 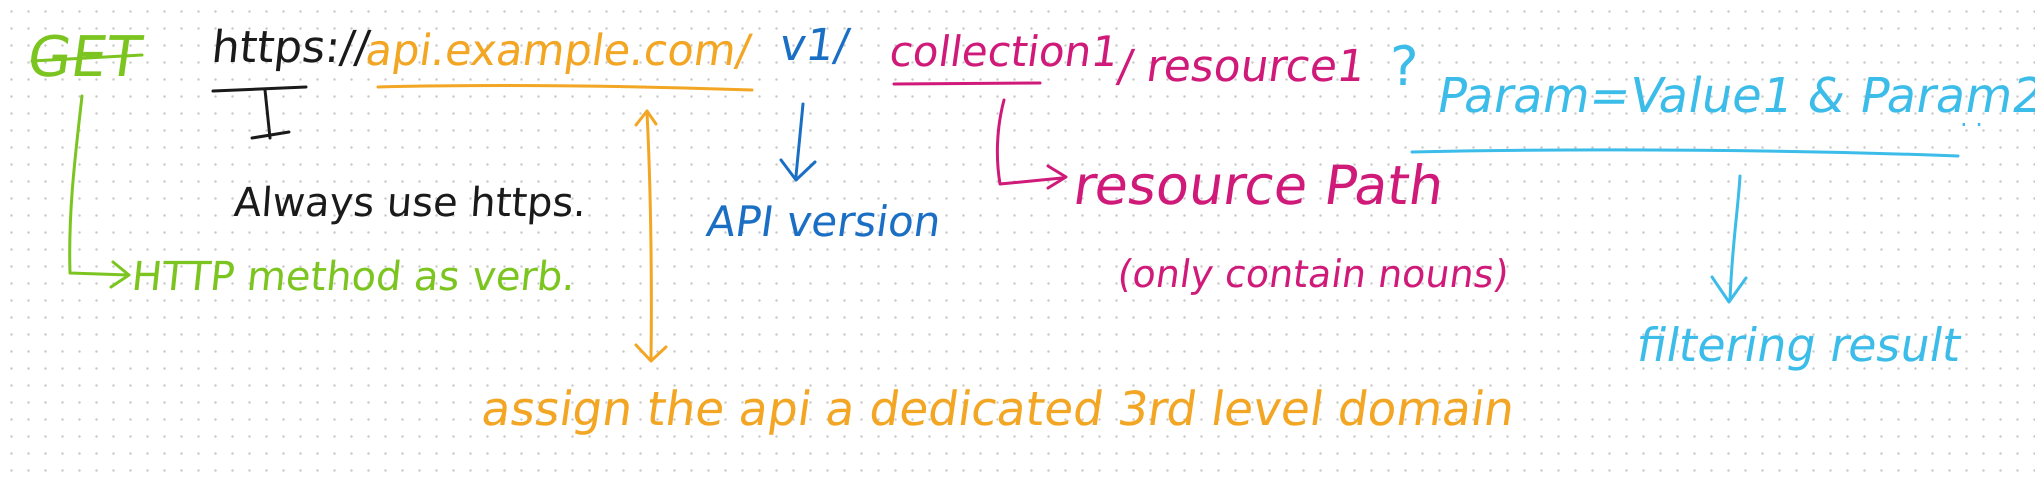 I want to click on method-arrow, so click(x=99, y=185).